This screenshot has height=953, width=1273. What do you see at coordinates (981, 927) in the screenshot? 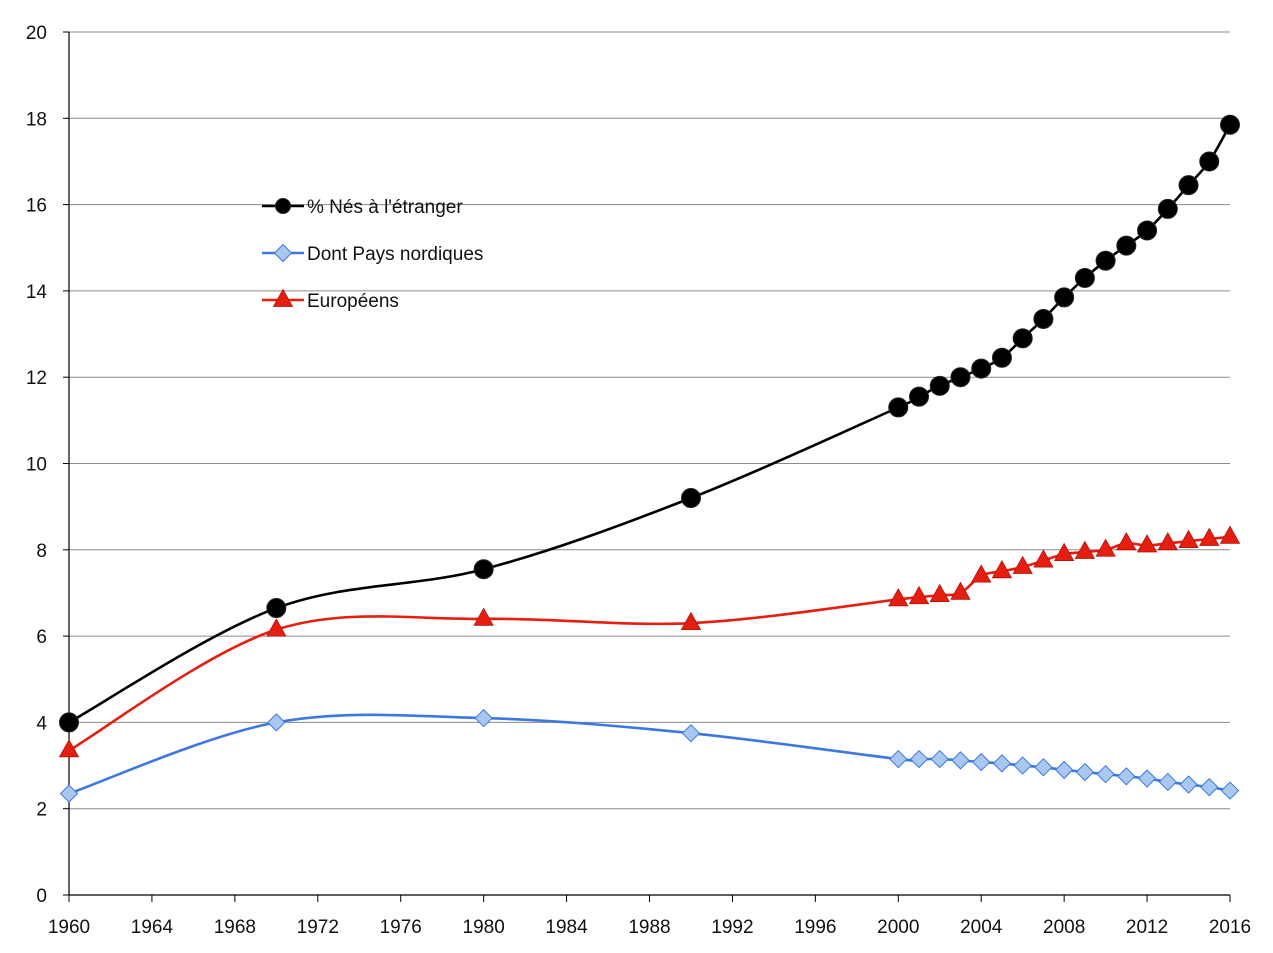
I see `x-tick-label-2004: 2004` at bounding box center [981, 927].